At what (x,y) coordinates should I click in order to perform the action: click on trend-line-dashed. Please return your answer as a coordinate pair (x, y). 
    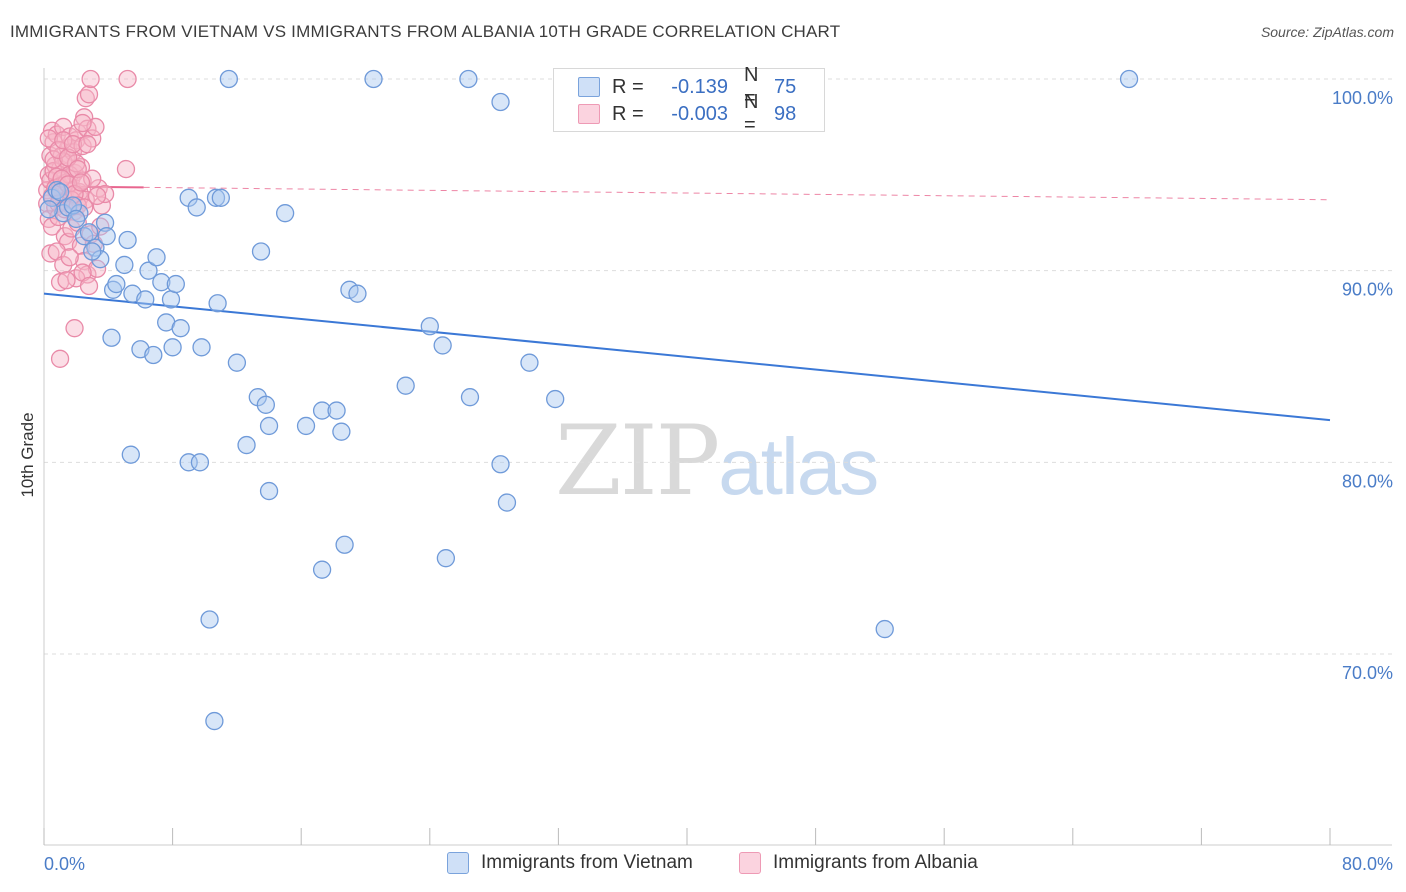
    Looking at the image, I should click on (737, 193).